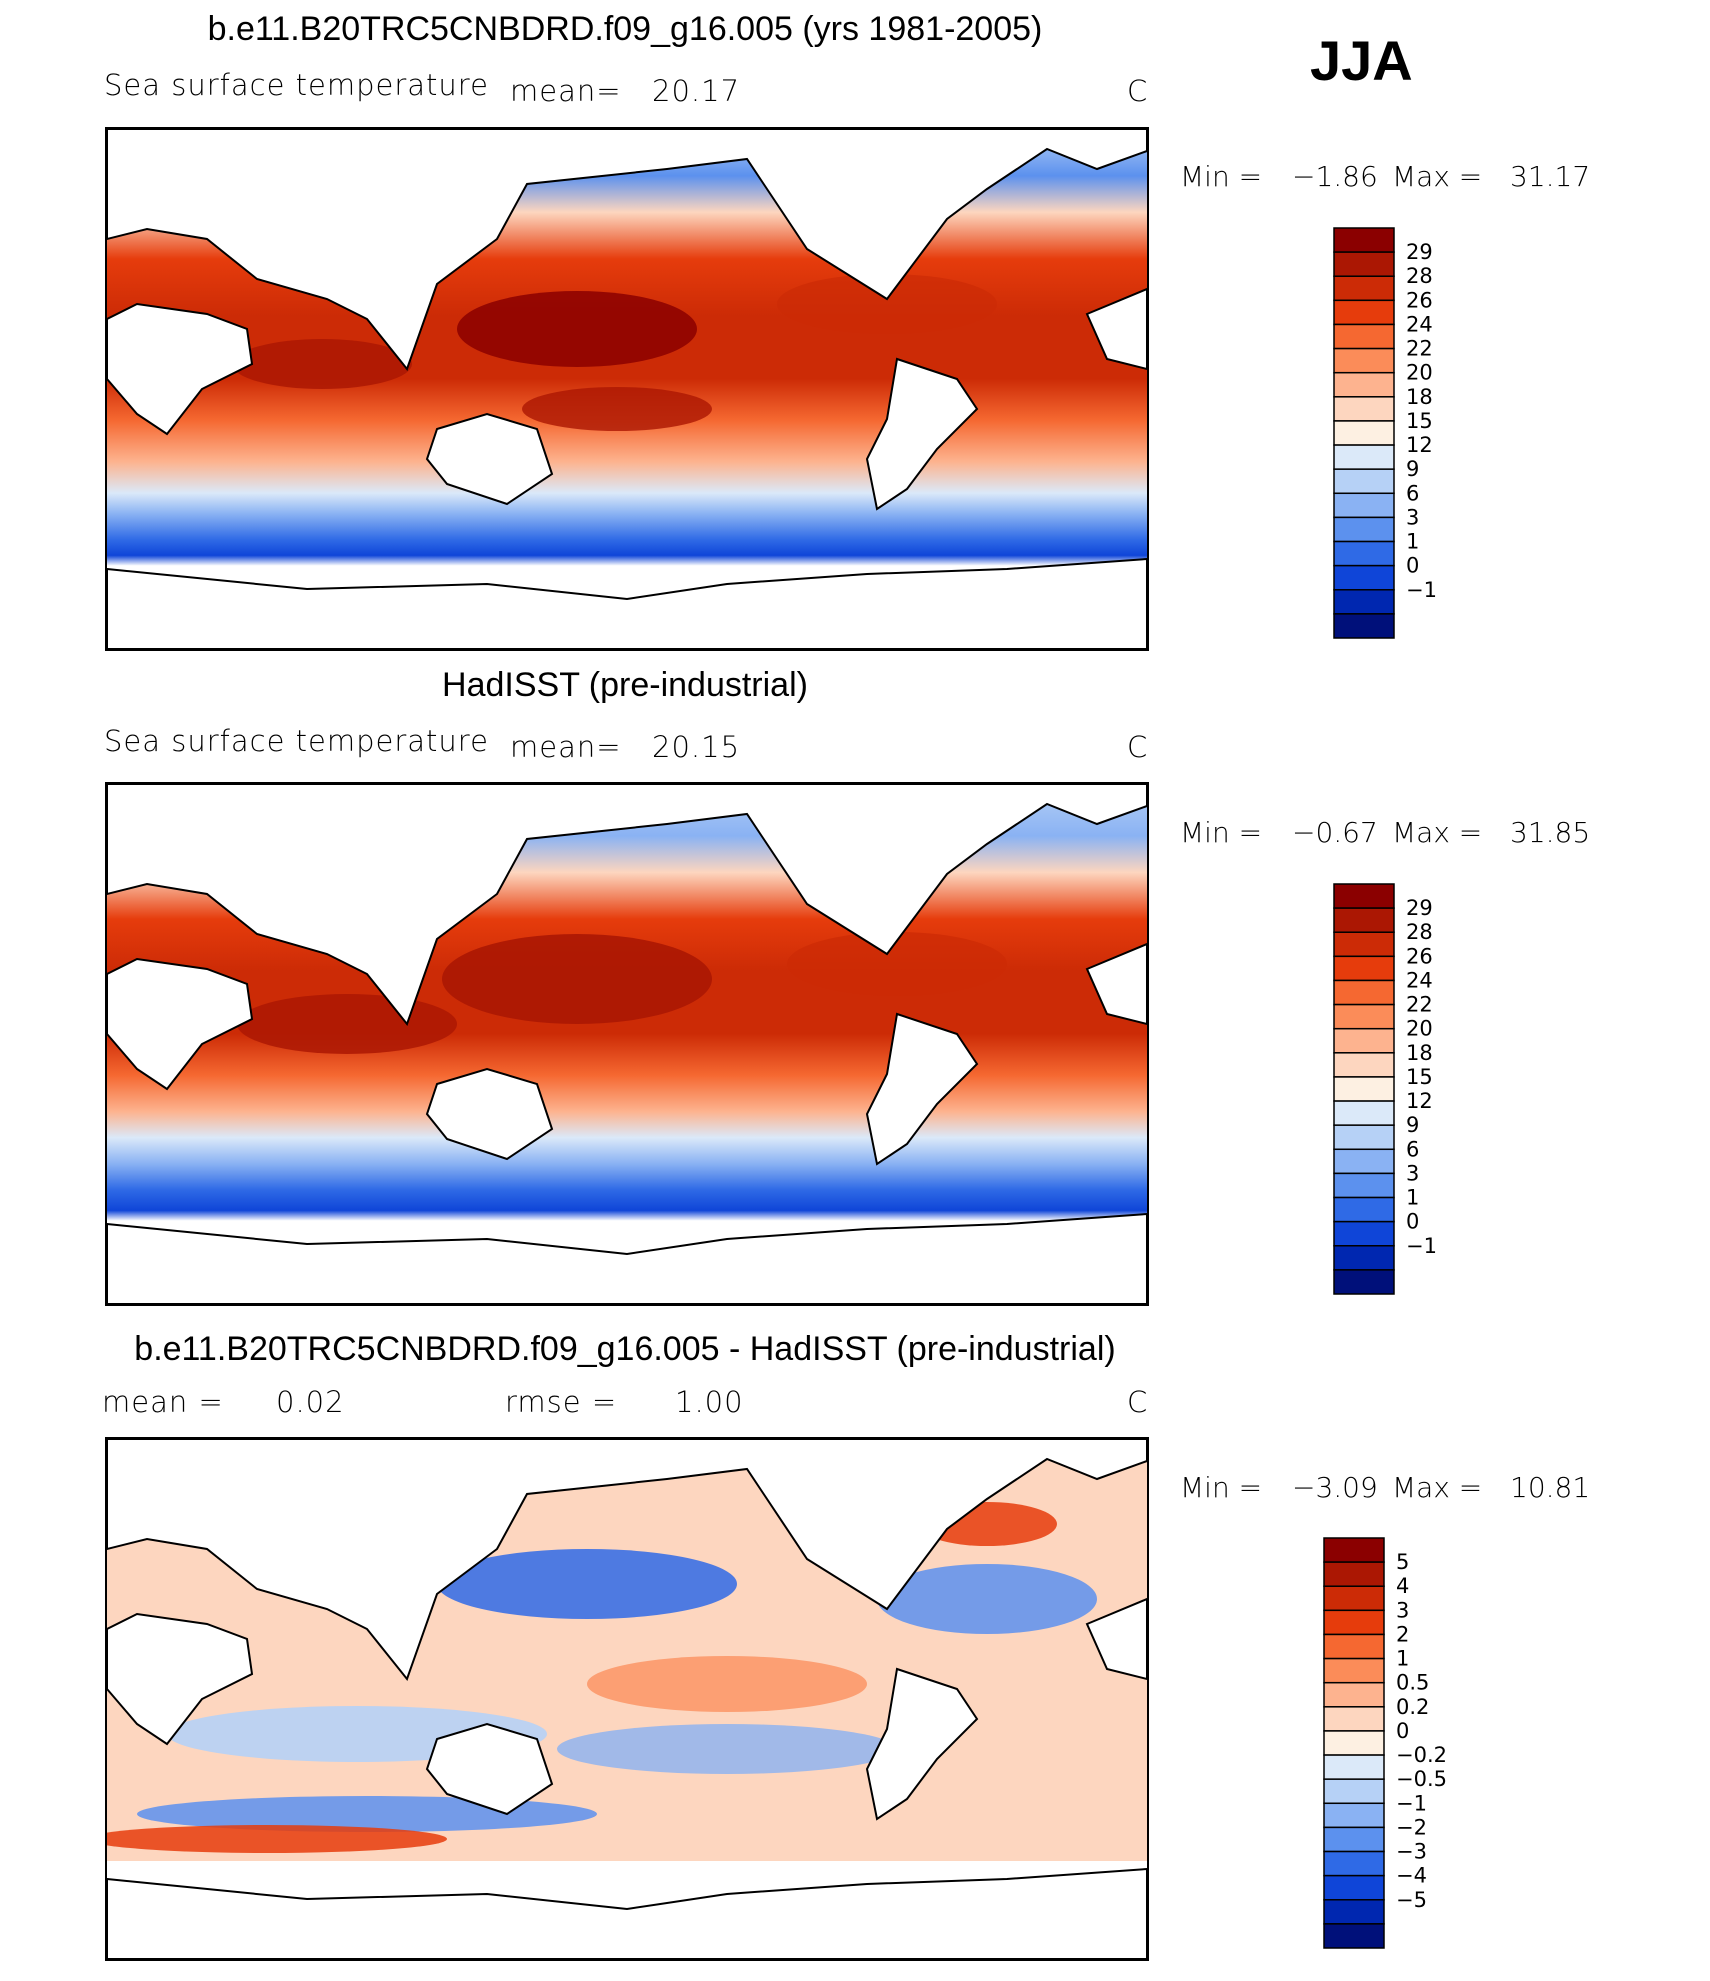 The height and width of the screenshot is (1981, 1710). Describe the element at coordinates (709, 1402) in the screenshot. I see `panel-3-rmse-value: 1.00` at that location.